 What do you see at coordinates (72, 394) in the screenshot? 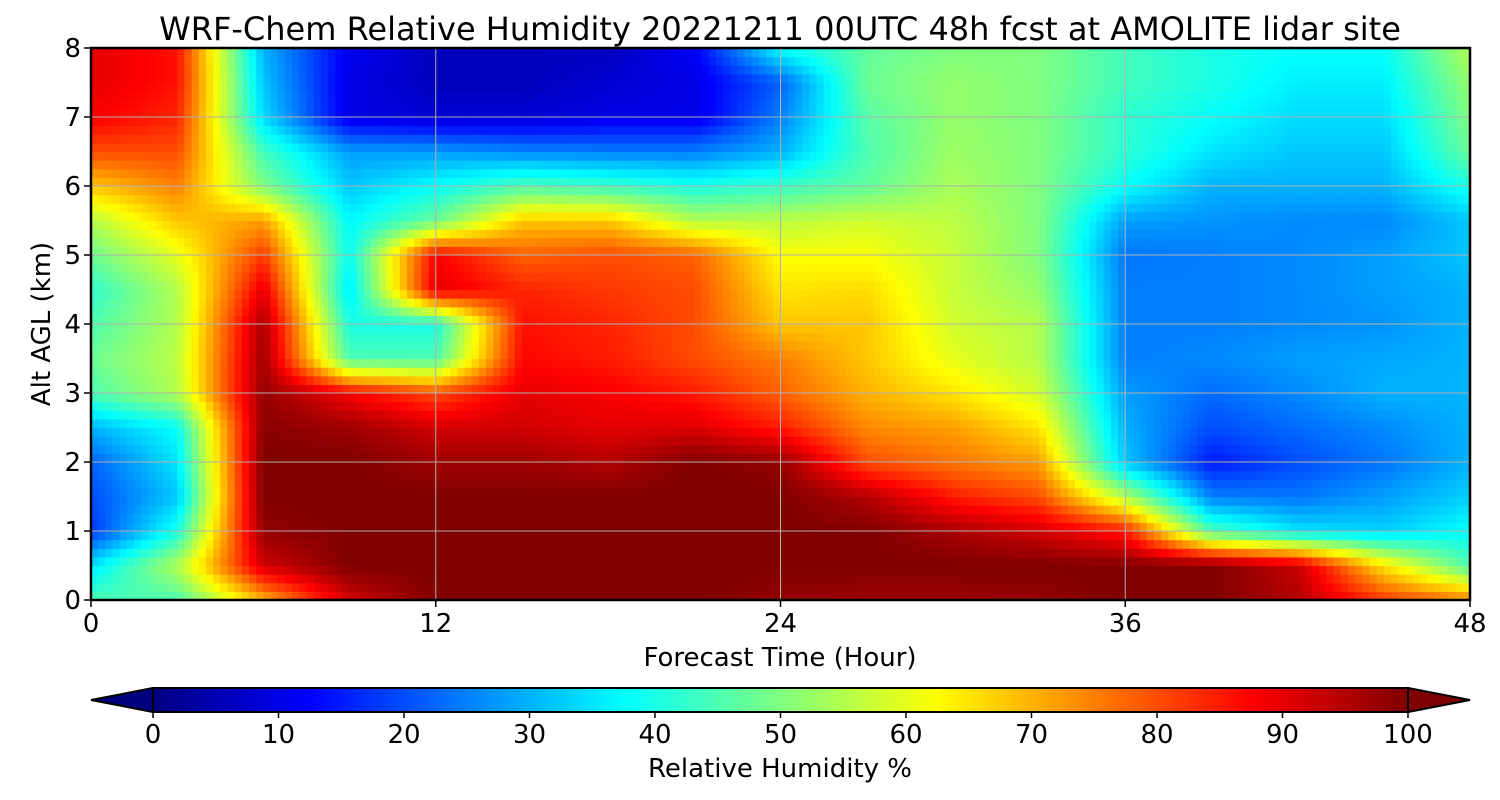
I see `y-tick-label: 3` at bounding box center [72, 394].